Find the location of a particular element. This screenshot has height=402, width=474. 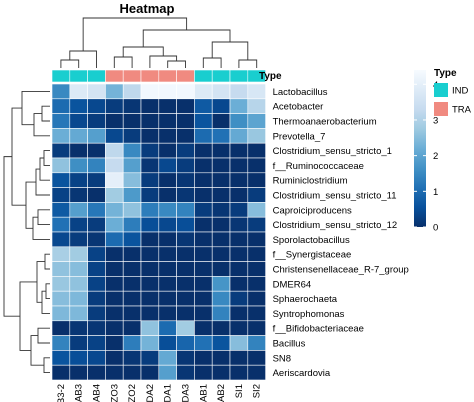

column-label: DA2 is located at coordinates (150, 393).